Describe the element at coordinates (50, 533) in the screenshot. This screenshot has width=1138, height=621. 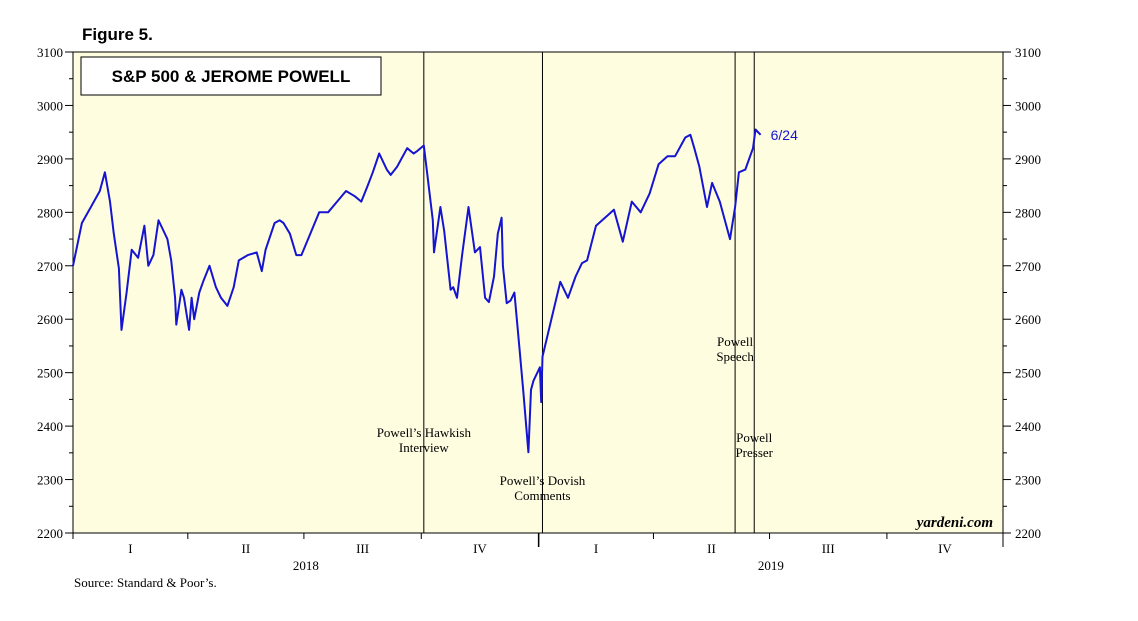
I see `y-tick-label-left: 2200` at that location.